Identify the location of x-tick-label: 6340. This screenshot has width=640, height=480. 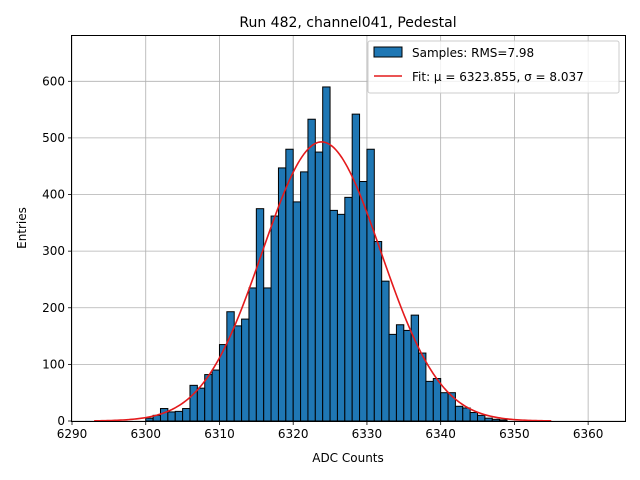
(440, 434).